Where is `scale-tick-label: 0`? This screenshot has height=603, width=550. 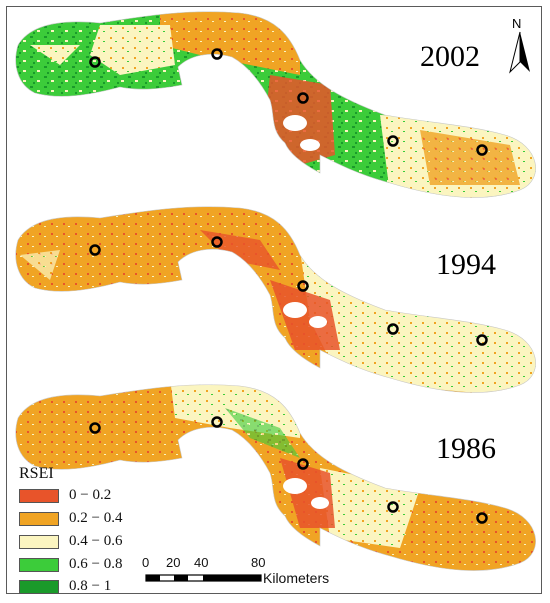
scale-tick-label: 0 is located at coordinates (146, 562).